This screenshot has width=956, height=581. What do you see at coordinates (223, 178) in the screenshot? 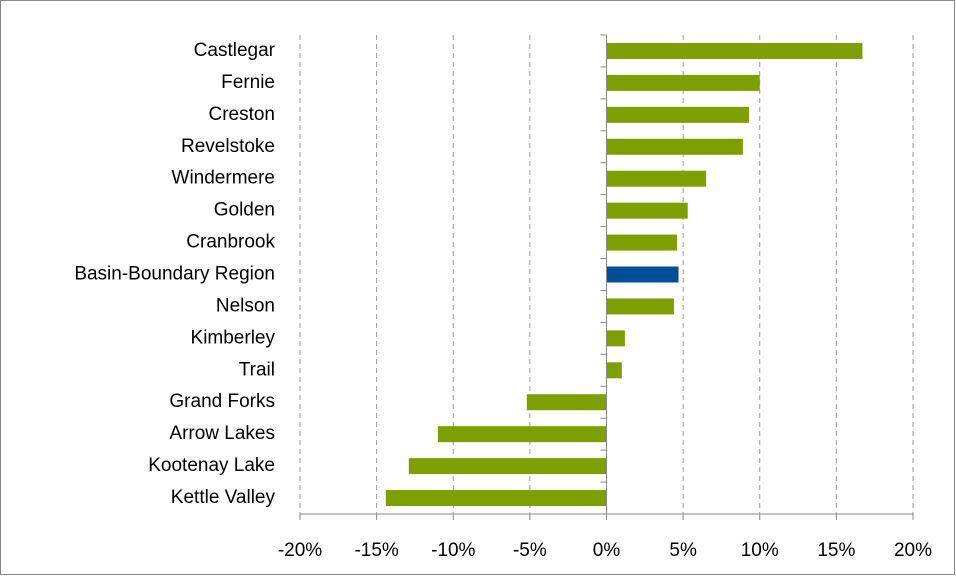
I see `y-tick-label: Windermere` at bounding box center [223, 178].